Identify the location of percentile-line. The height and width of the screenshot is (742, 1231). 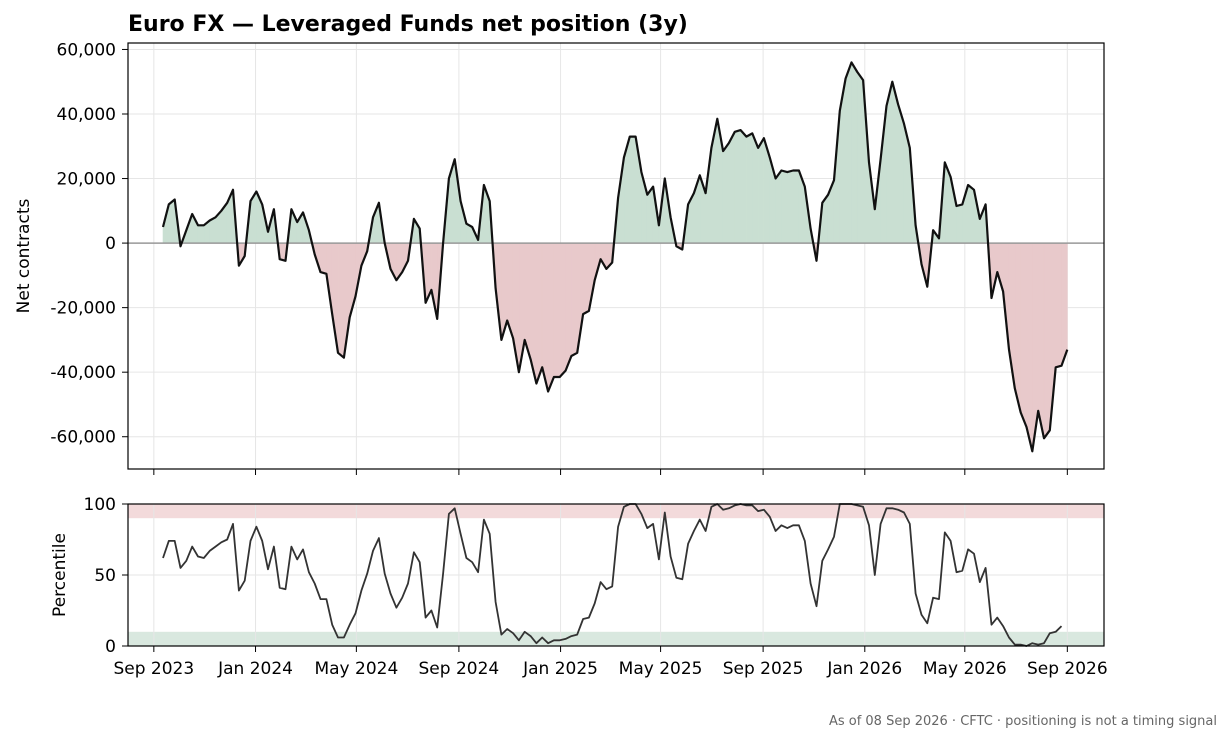
(612, 575).